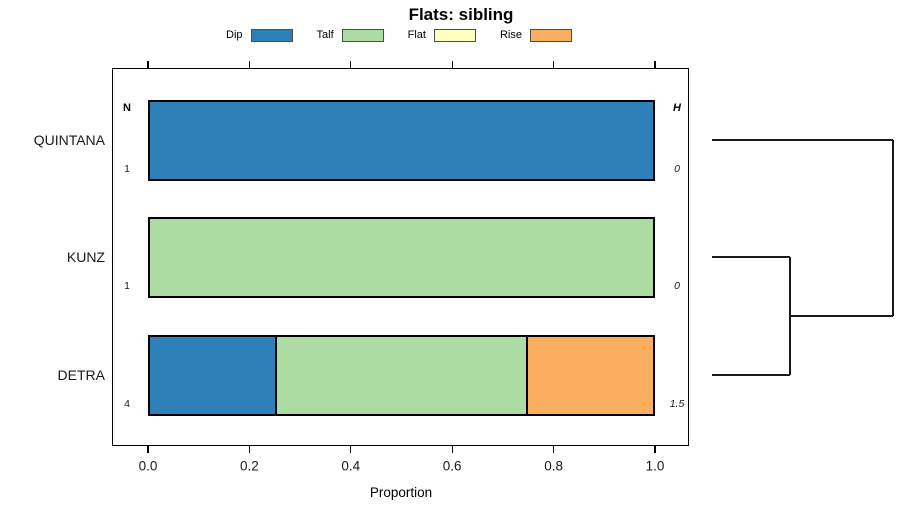  I want to click on x-axis-tick-label: 1.0, so click(655, 466).